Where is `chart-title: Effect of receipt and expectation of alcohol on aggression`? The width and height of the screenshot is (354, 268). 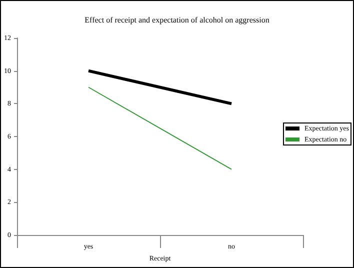 chart-title: Effect of receipt and expectation of alcohol on aggression is located at coordinates (177, 20).